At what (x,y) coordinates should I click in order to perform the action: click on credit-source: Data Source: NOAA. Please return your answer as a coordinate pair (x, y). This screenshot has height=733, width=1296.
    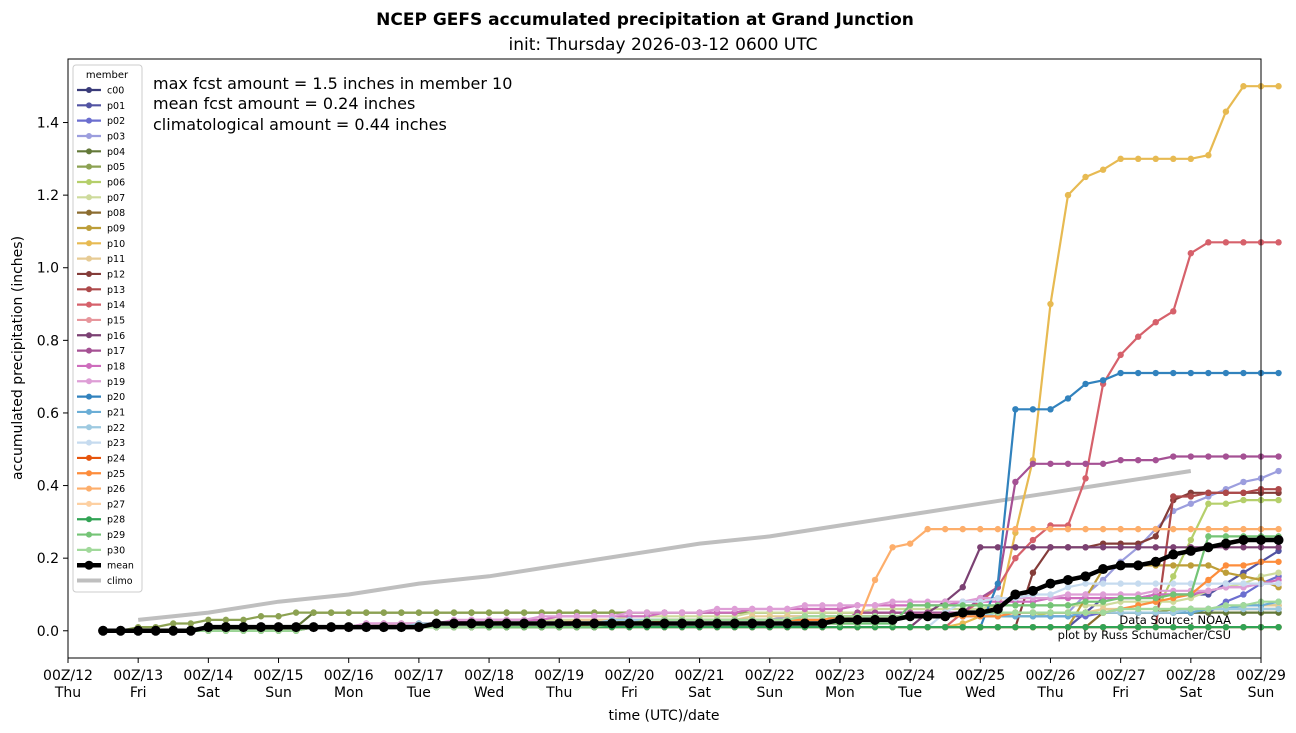
    Looking at the image, I should click on (1175, 620).